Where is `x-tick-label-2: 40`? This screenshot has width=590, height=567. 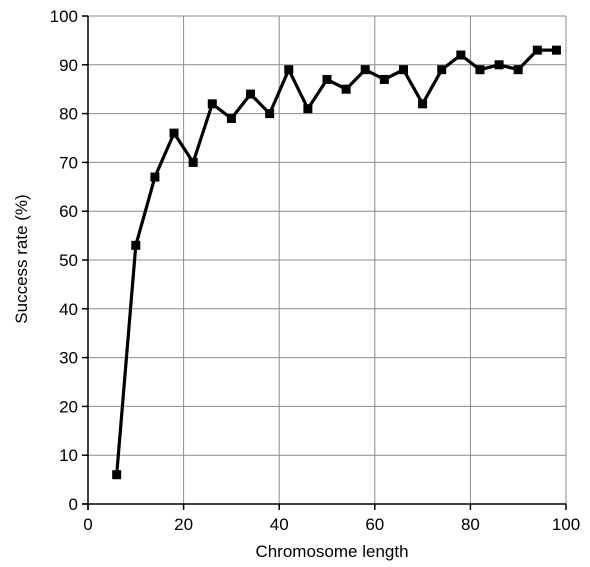
x-tick-label-2: 40 is located at coordinates (279, 524).